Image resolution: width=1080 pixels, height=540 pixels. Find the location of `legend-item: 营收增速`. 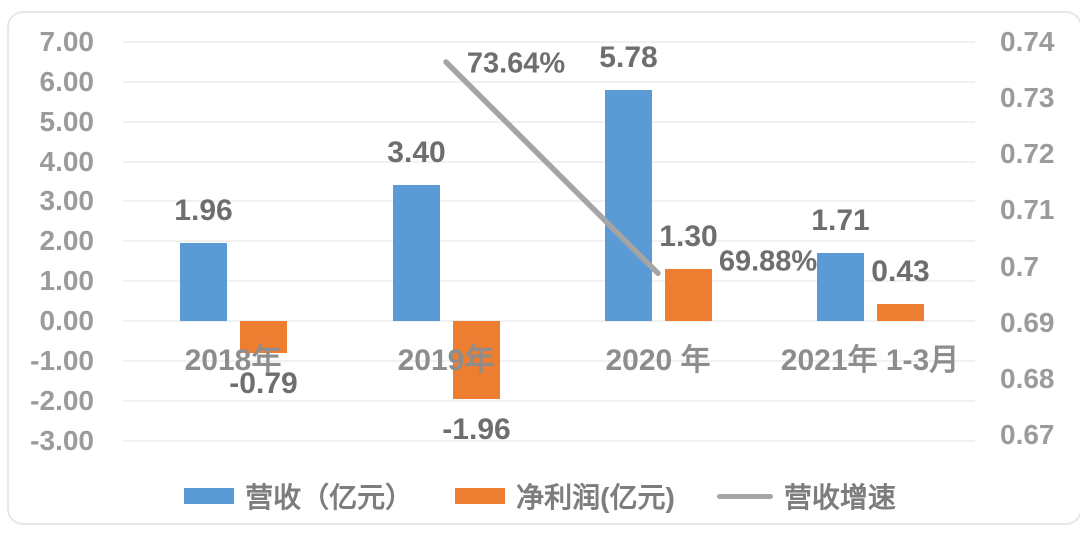

legend-item: 营收增速 is located at coordinates (806, 496).